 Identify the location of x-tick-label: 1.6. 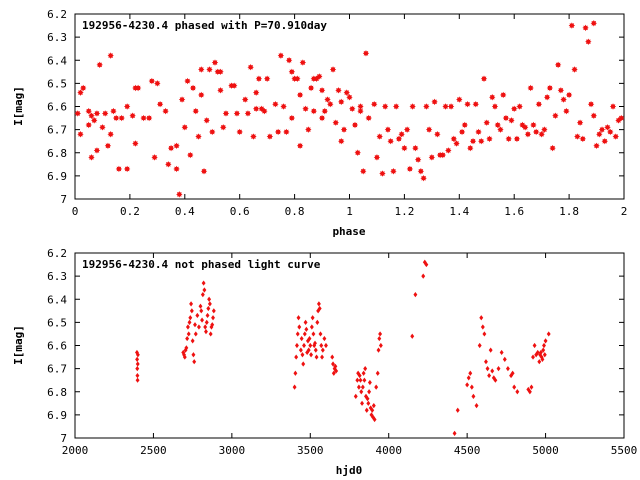
(514, 211).